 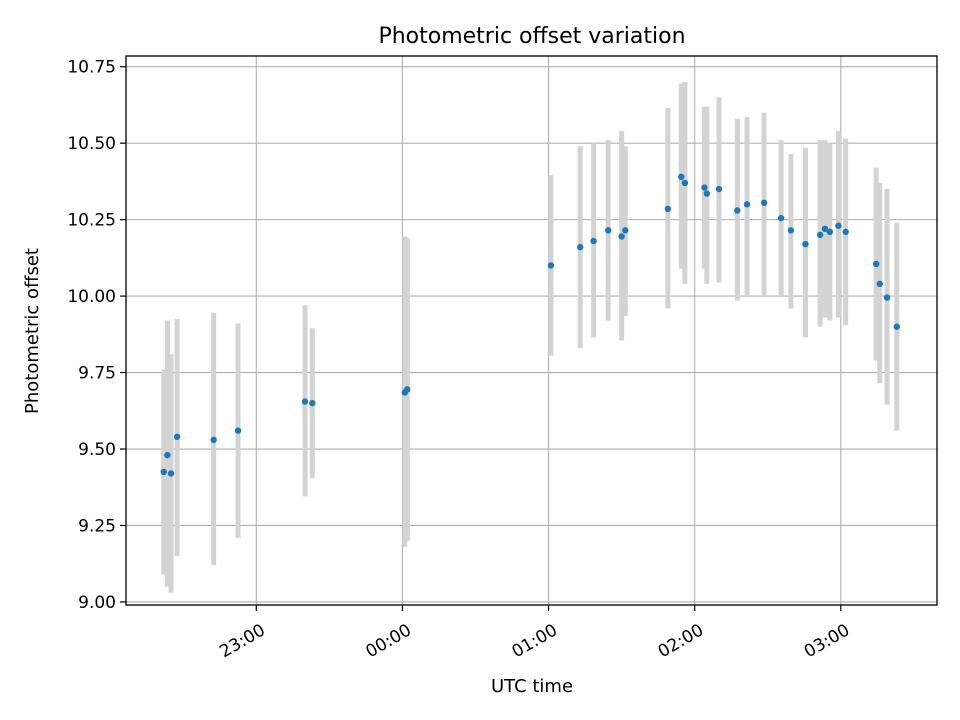 What do you see at coordinates (97, 374) in the screenshot?
I see `y-tick-label: 9.75` at bounding box center [97, 374].